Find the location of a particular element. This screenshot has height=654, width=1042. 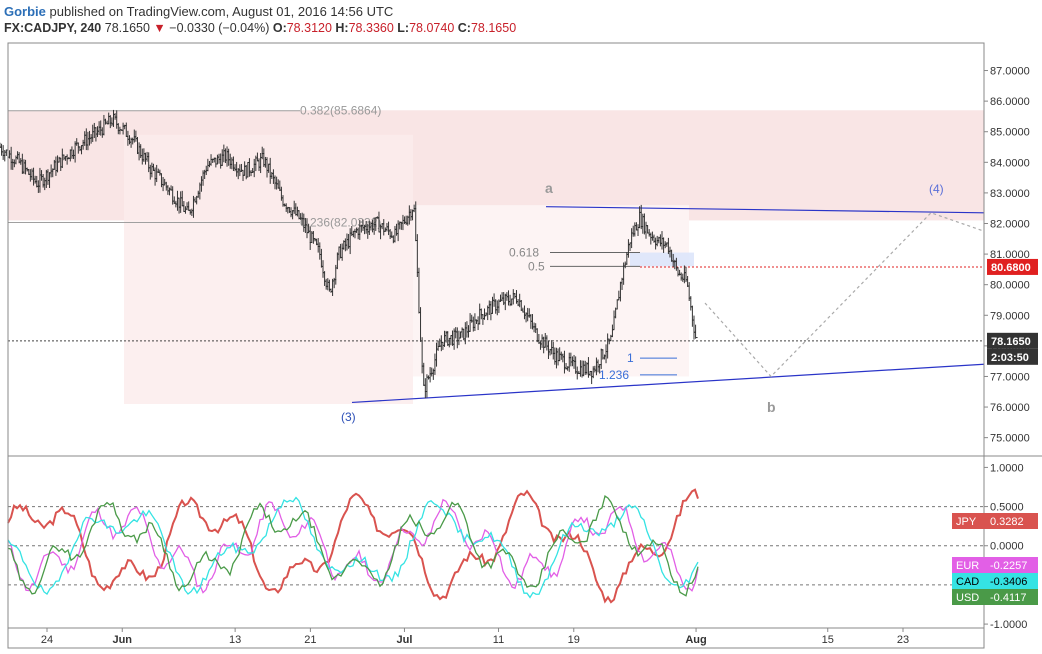

price-tick-label: 83.0000 is located at coordinates (1010, 194).